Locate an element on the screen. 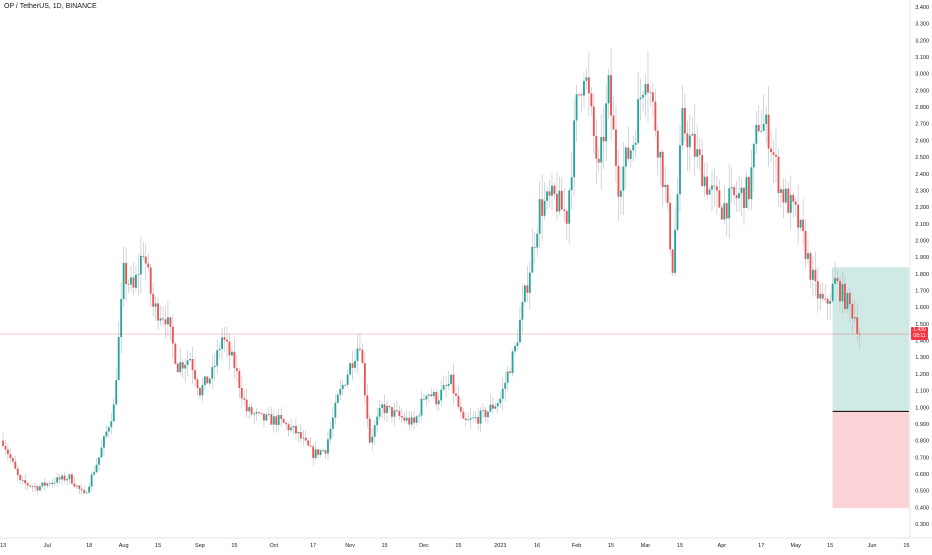  position-tool is located at coordinates (870, 388).